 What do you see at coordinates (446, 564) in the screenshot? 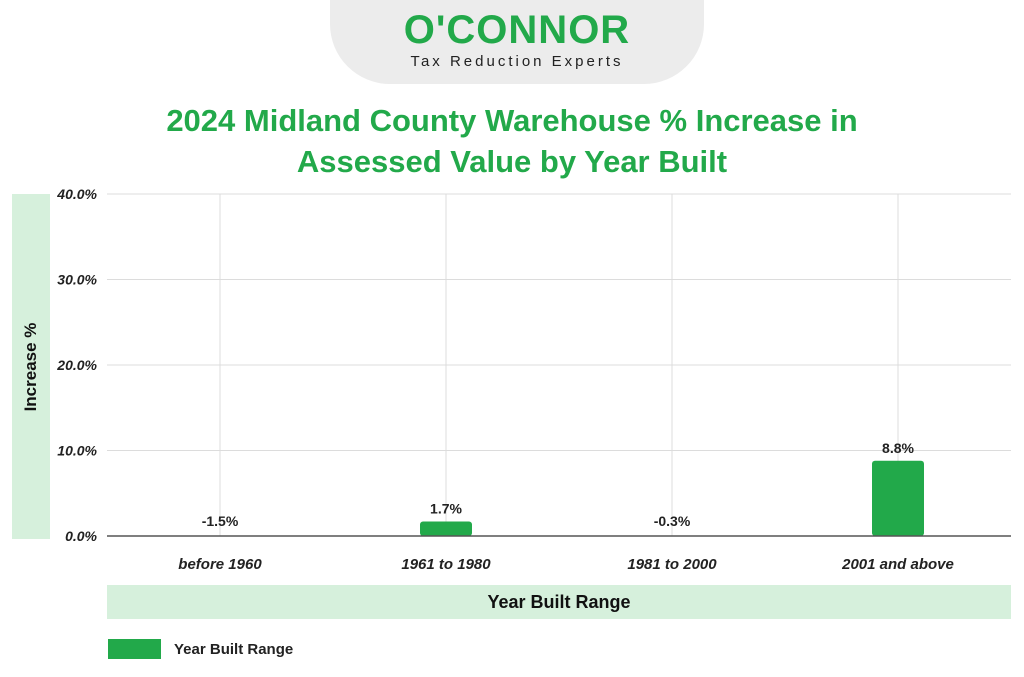
I see `x-tick-label: 1961 to 1980` at bounding box center [446, 564].